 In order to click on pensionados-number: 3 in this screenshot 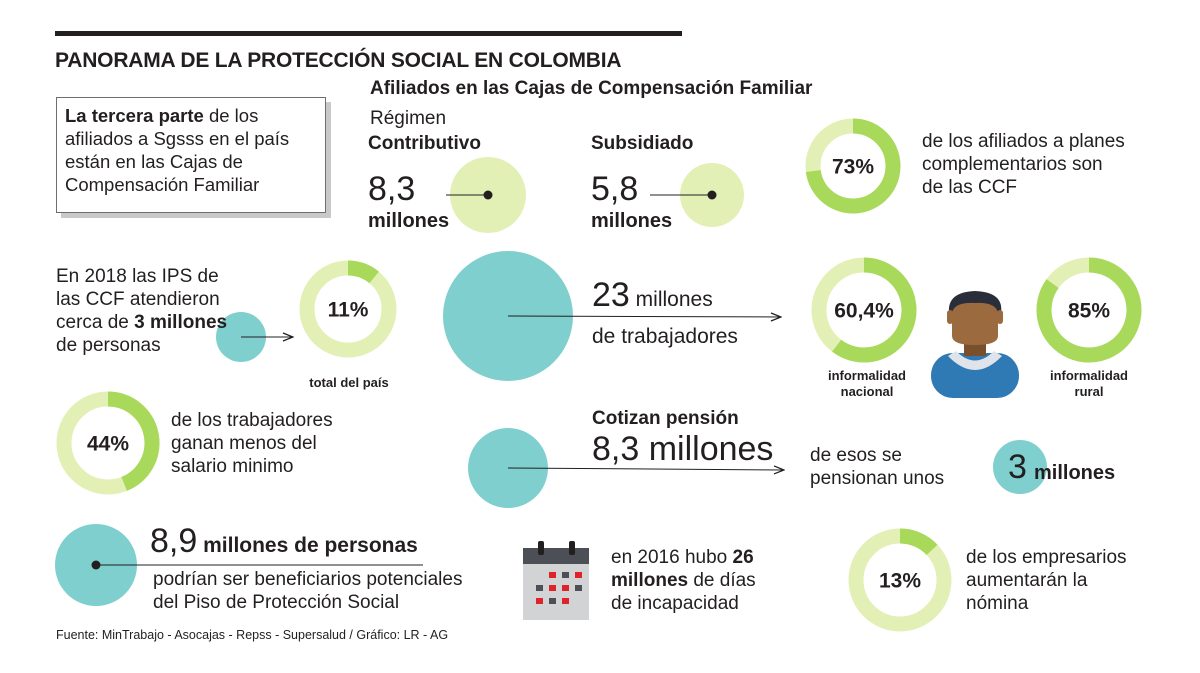, I will do `click(1017, 467)`.